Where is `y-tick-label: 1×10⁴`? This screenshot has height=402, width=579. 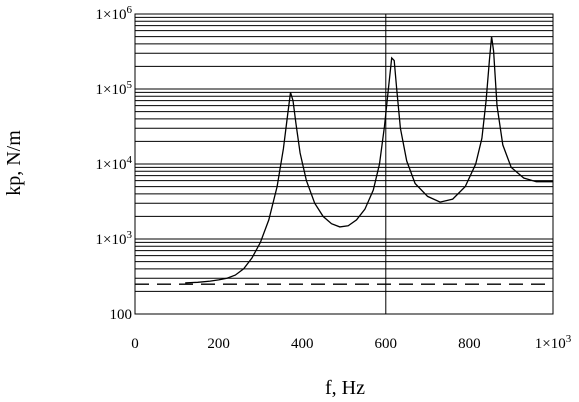
y-tick-label: 1×10⁴ is located at coordinates (114, 163).